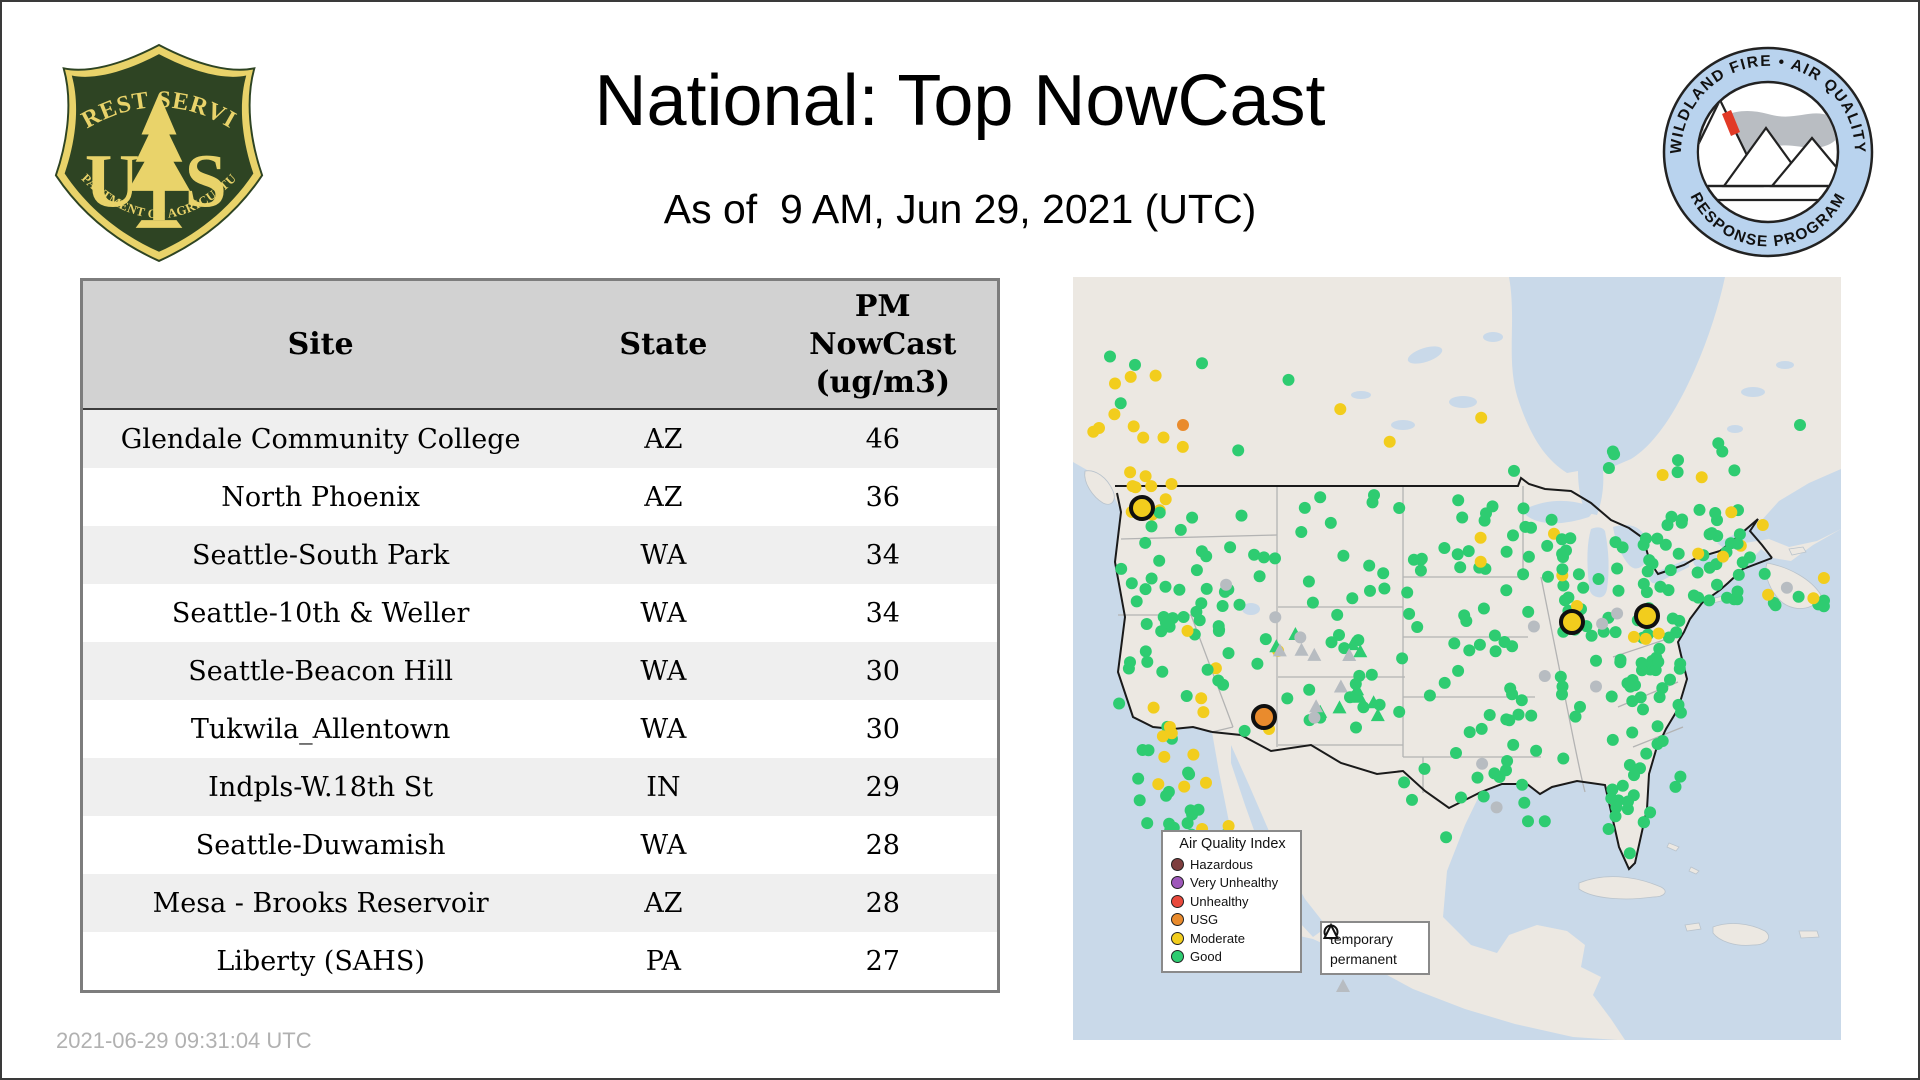 The image size is (1920, 1080). I want to click on moderate-swatch-icon, so click(1177, 938).